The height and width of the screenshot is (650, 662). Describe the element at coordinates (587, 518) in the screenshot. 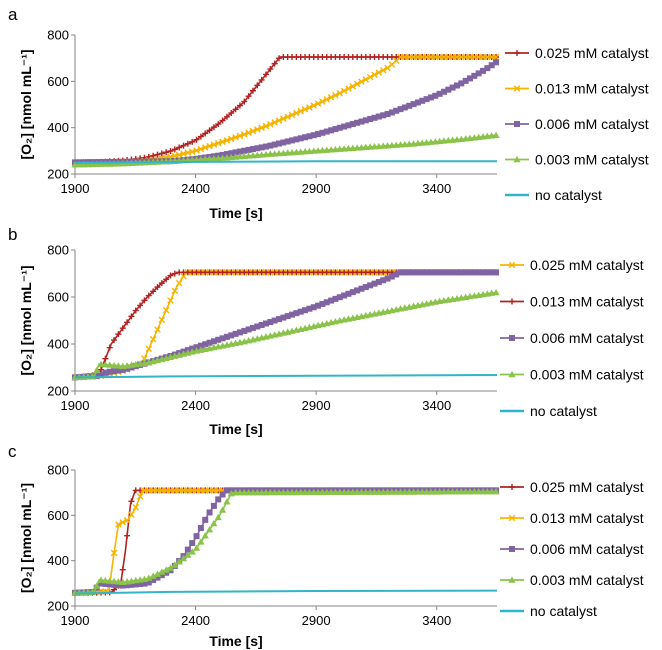

I see `legend-label: 0.013 mM catalyst` at that location.